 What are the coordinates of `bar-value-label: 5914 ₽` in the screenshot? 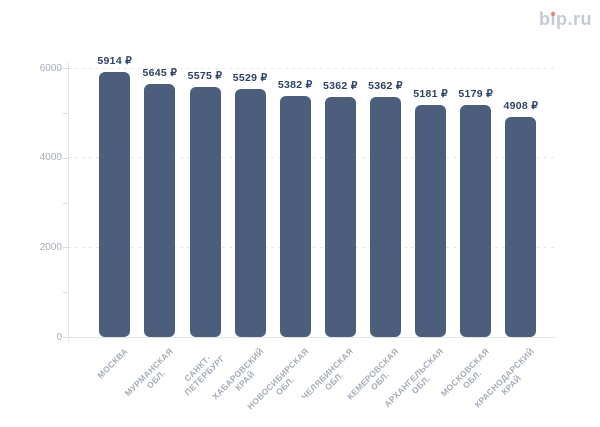 It's located at (115, 60).